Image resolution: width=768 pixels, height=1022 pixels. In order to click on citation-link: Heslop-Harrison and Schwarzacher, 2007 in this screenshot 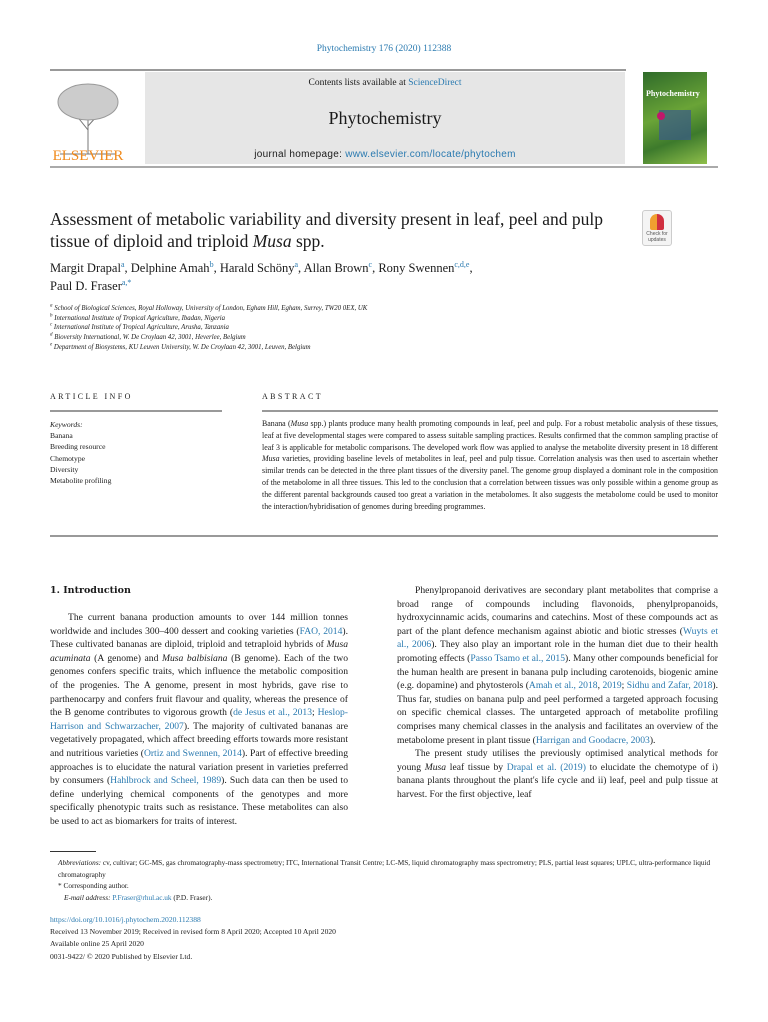, I will do `click(199, 719)`.